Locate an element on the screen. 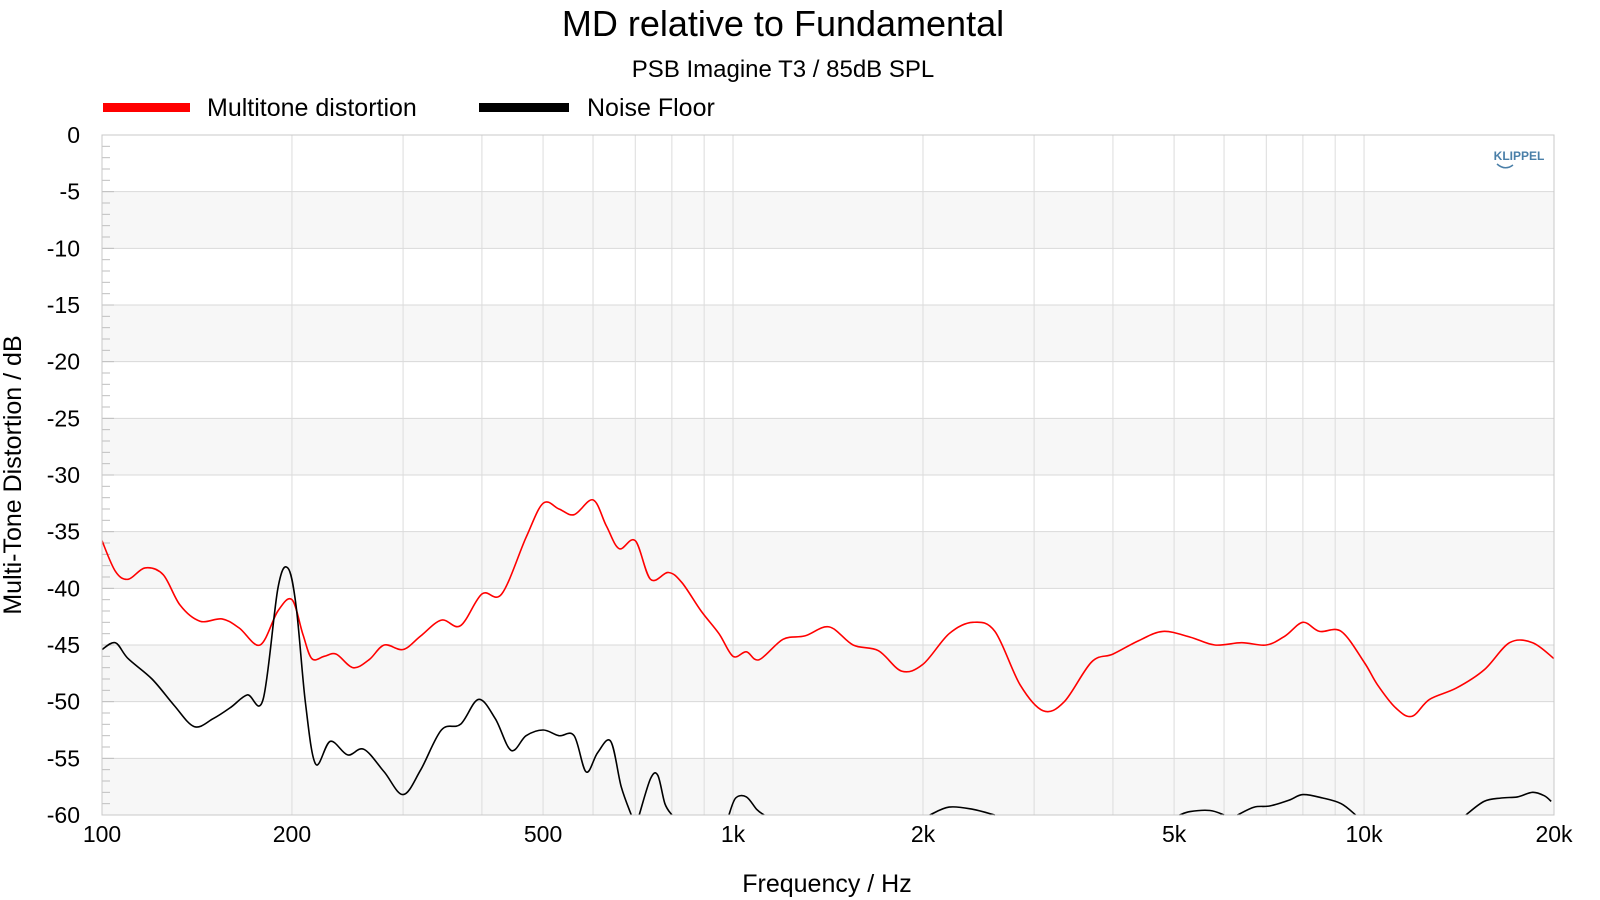  legend-item-noise-floor: Noise Floor is located at coordinates (597, 108).